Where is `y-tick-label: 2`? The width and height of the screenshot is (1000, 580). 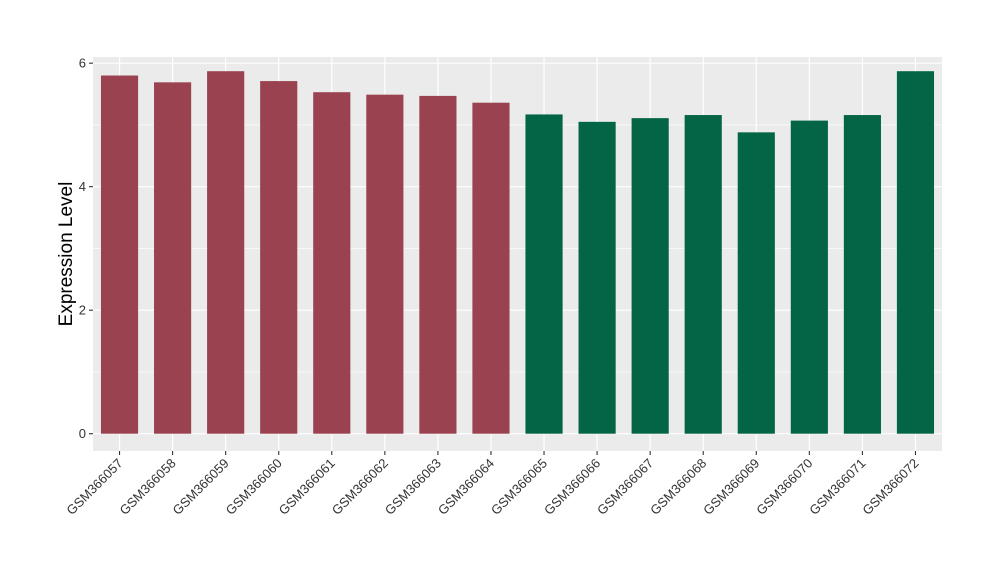
y-tick-label: 2 is located at coordinates (82, 310).